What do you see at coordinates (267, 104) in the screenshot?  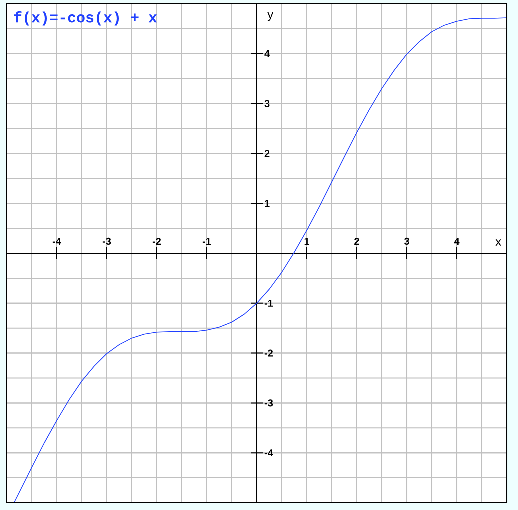 I see `y-tick-label: 3` at bounding box center [267, 104].